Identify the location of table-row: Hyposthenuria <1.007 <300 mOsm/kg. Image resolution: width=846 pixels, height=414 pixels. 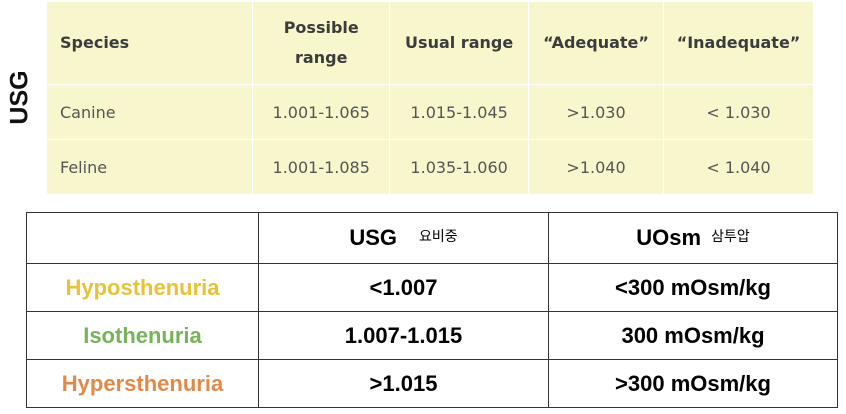
(432, 287).